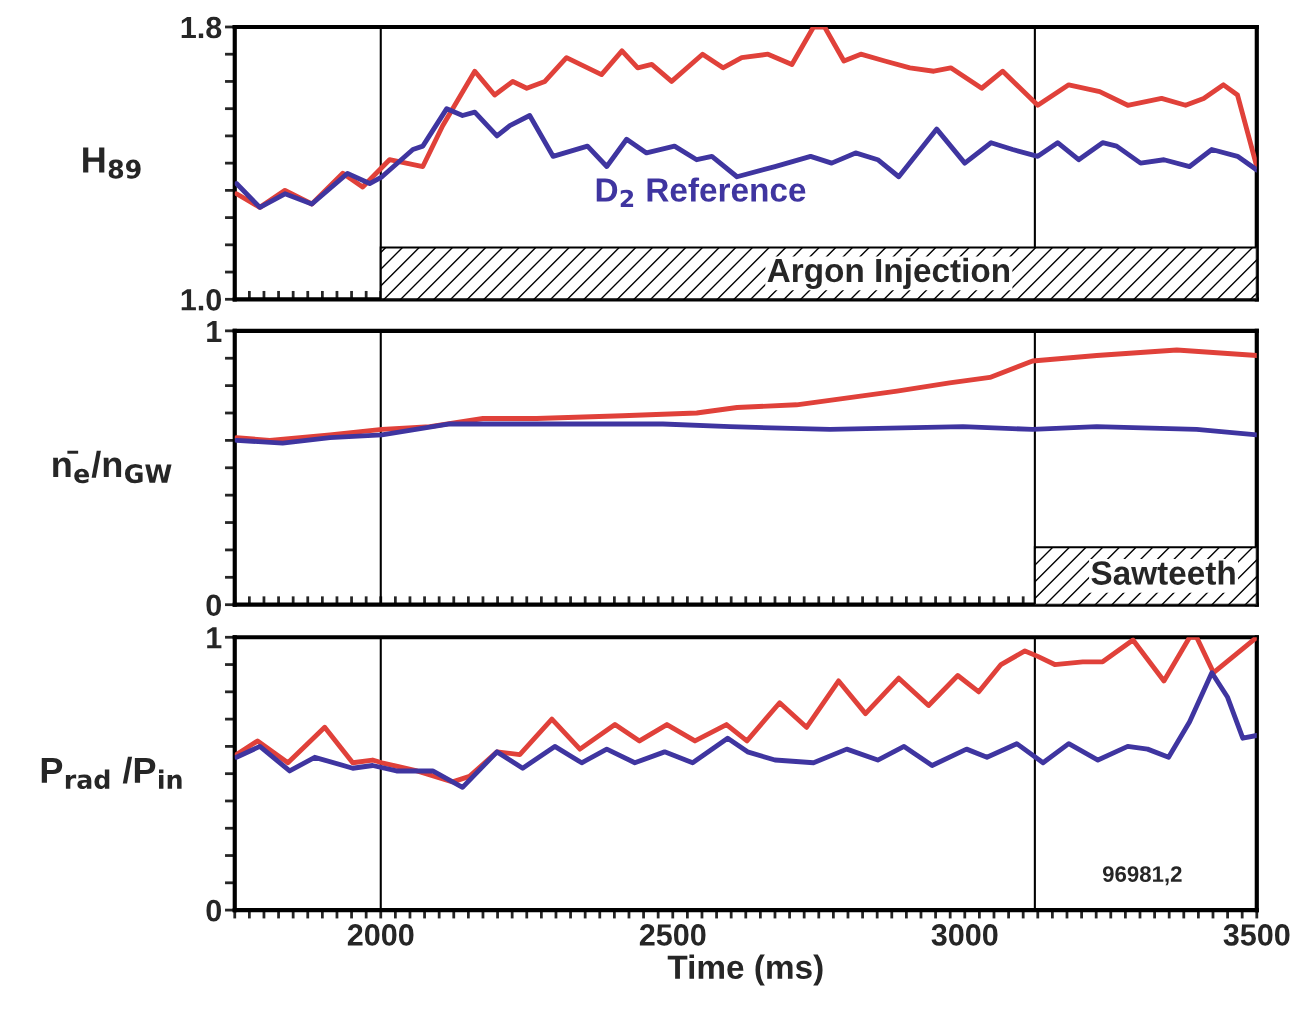  What do you see at coordinates (111, 773) in the screenshot?
I see `y-axis-title: P$_{rad}$ /P$_{in}$` at bounding box center [111, 773].